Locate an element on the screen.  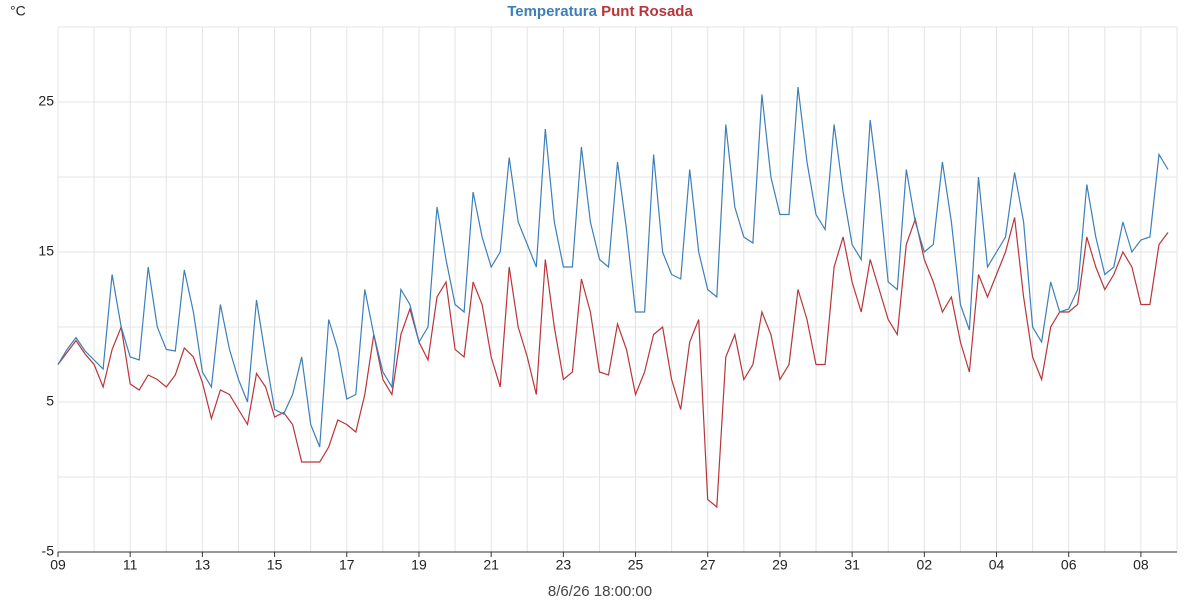
y-tick-label: 25 is located at coordinates (46, 101).